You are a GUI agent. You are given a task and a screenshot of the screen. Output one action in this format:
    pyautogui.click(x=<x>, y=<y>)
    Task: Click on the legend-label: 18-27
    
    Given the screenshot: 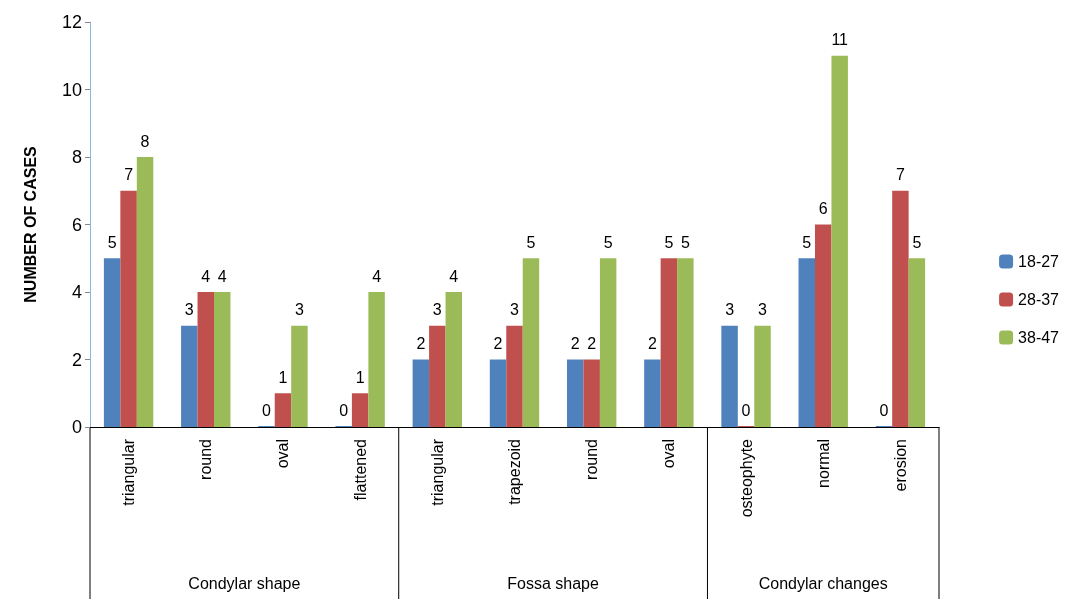 What is the action you would take?
    pyautogui.click(x=1039, y=261)
    